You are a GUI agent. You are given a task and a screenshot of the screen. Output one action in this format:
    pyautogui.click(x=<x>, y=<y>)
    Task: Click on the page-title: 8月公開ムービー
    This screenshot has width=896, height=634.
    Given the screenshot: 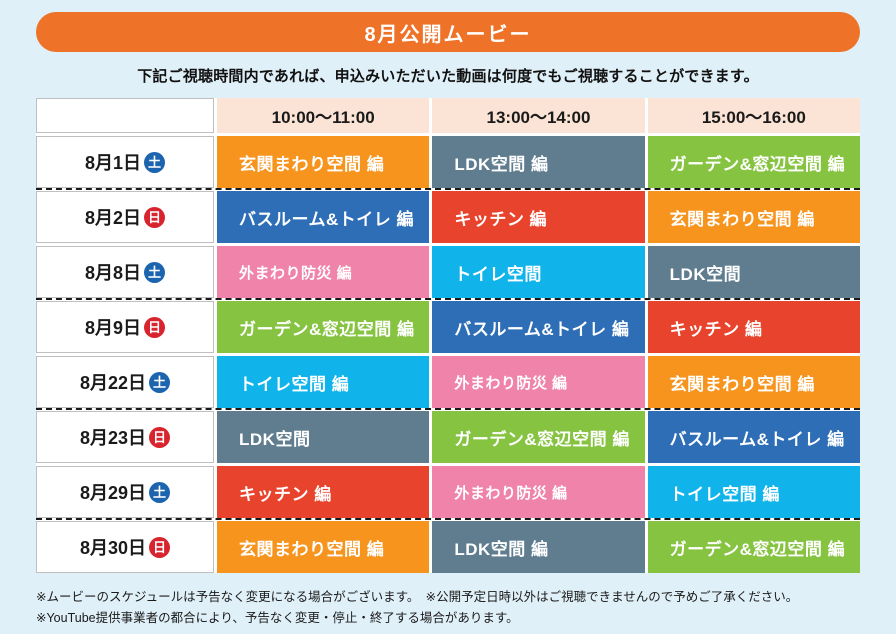 What is the action you would take?
    pyautogui.click(x=448, y=34)
    